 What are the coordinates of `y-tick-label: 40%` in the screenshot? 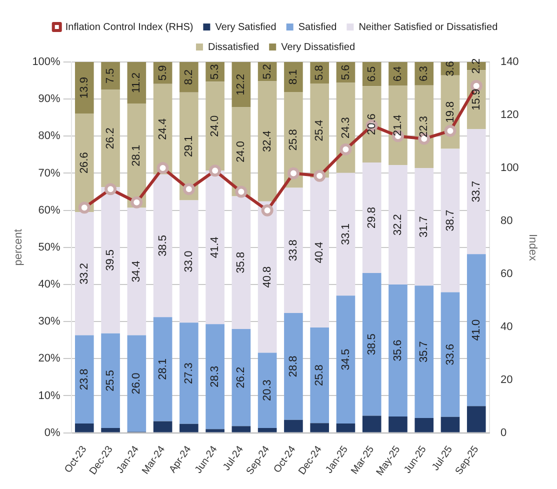 It's located at (49, 284).